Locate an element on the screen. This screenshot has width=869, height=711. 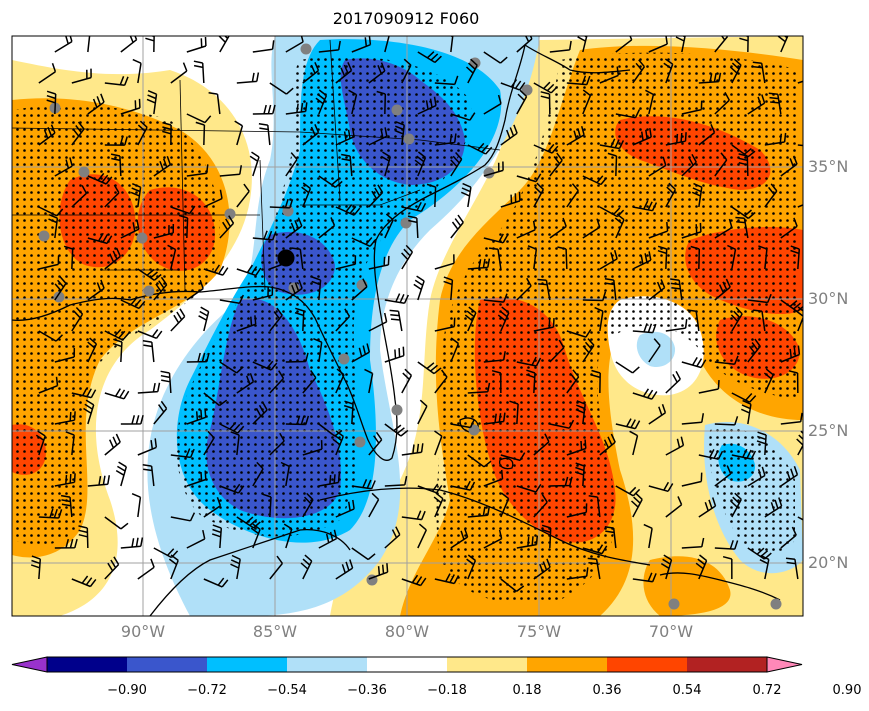
colorbar-tick-label: 0.18 is located at coordinates (527, 690).